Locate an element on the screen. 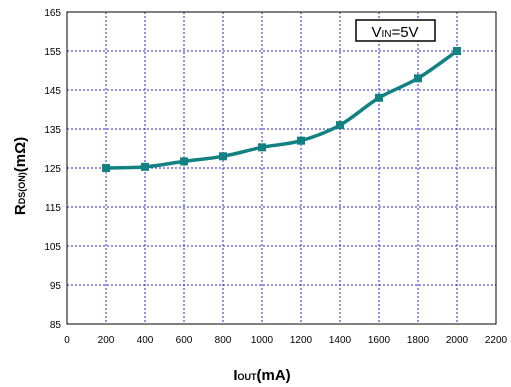 This screenshot has height=387, width=511. x-tick-label: 1400 is located at coordinates (340, 340).